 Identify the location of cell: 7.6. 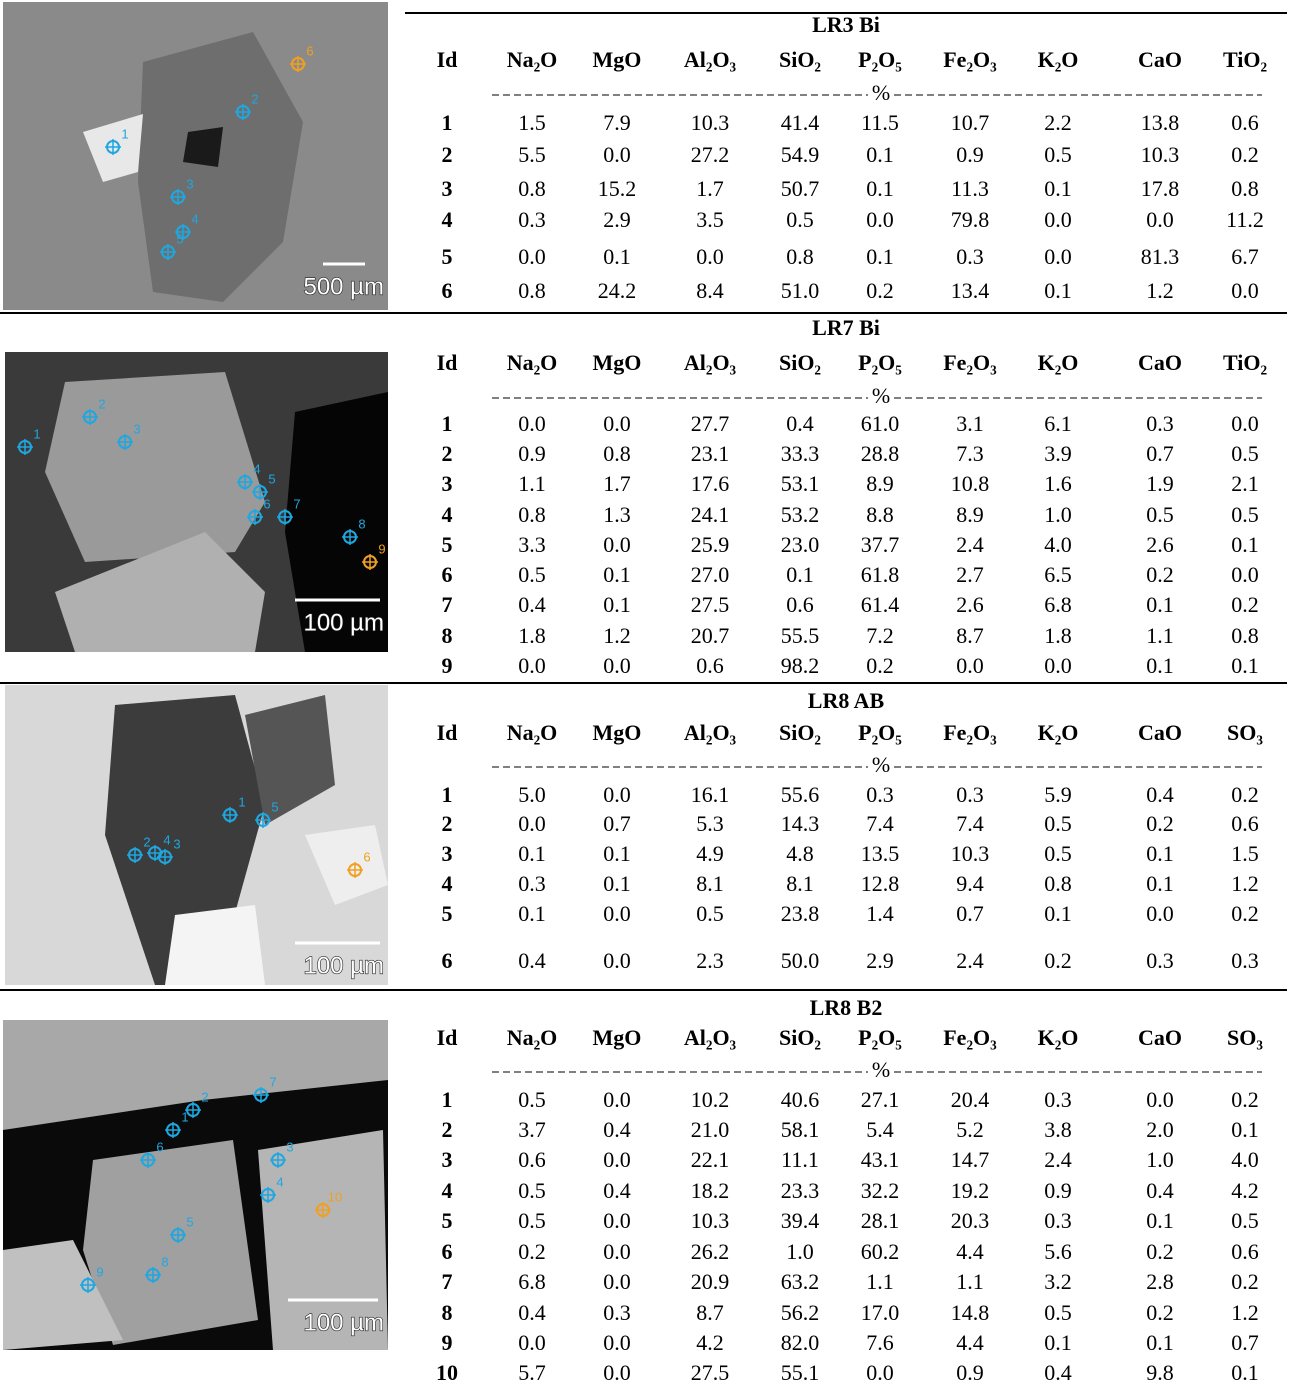
(880, 1342).